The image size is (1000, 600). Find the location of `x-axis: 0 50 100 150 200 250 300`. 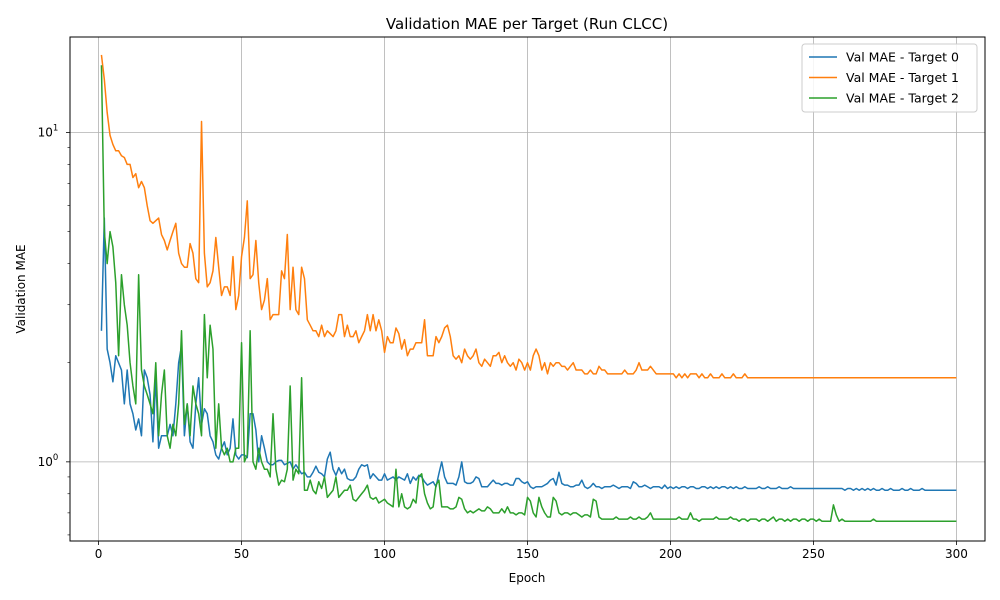

x-axis: 0 50 100 150 200 250 300 is located at coordinates (531, 551).